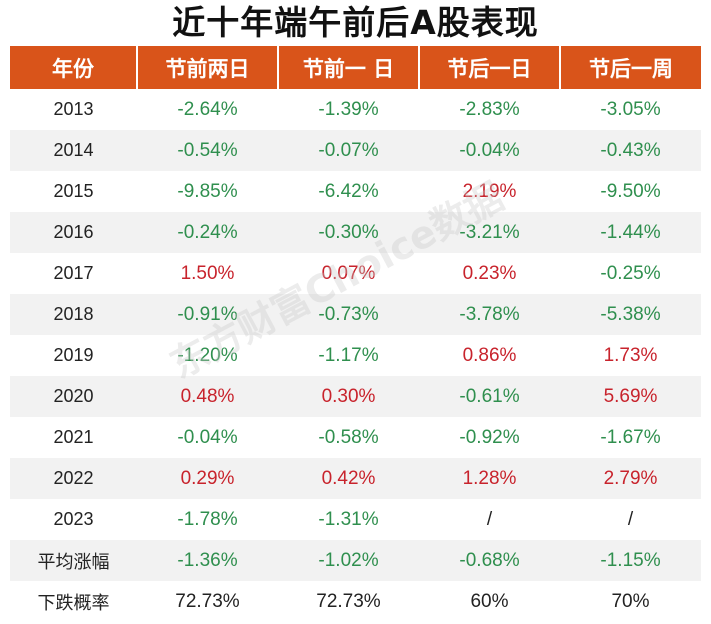 This screenshot has height=624, width=711. Describe the element at coordinates (348, 273) in the screenshot. I see `table-cell: 0.07%` at that location.